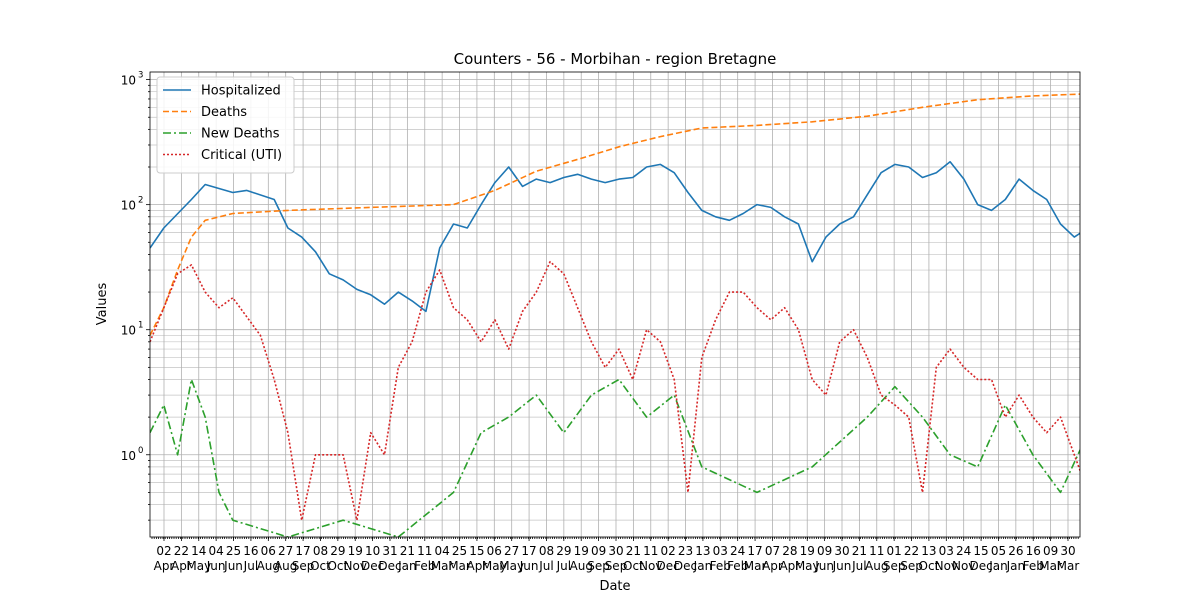 Image resolution: width=1200 pixels, height=600 pixels. I want to click on y-tick-exponent: 0, so click(140, 451).